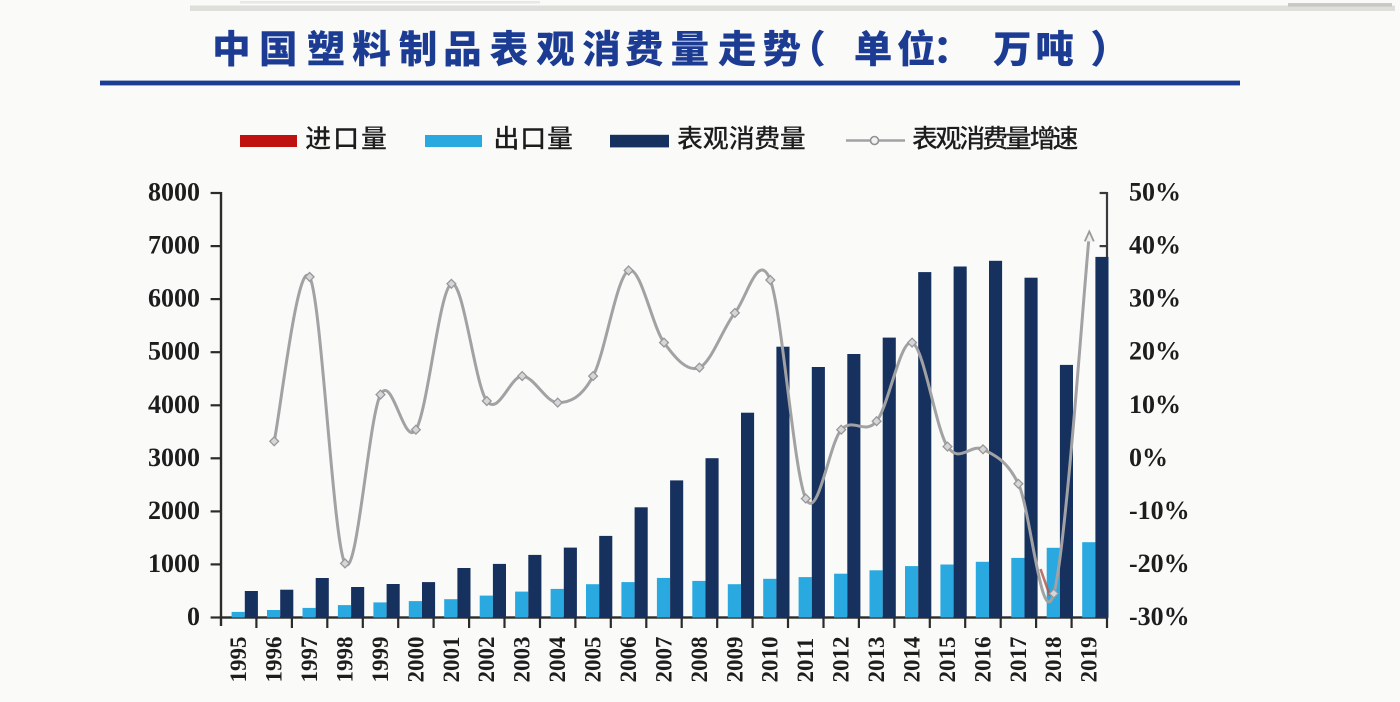 This screenshot has height=702, width=1400. Describe the element at coordinates (193, 616) in the screenshot. I see `svg-text: 0` at that location.